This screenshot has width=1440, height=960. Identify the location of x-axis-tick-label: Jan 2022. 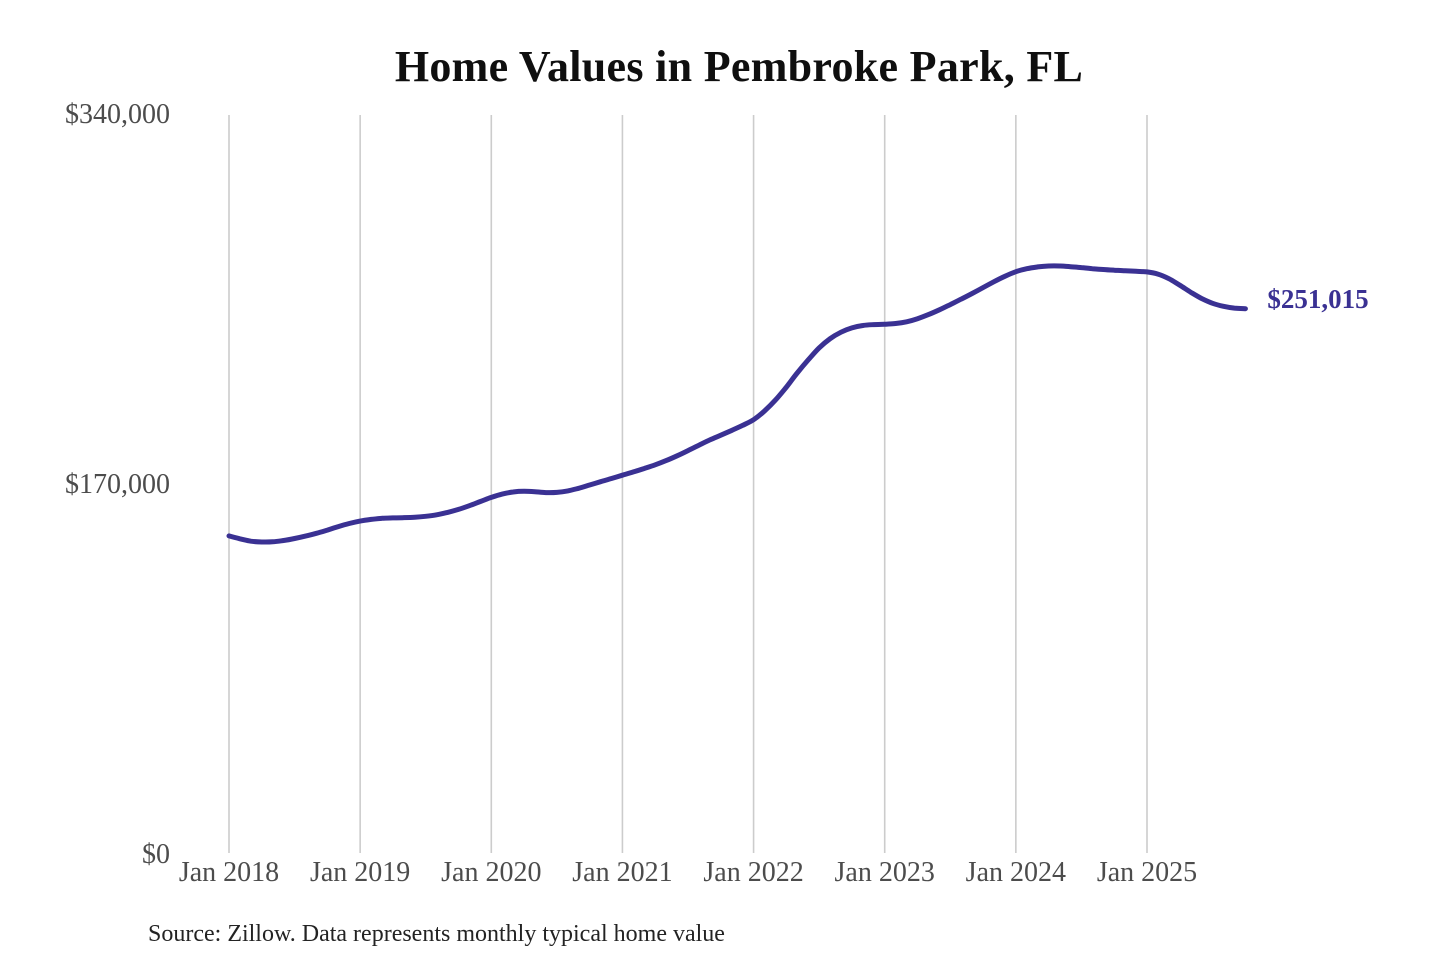
(753, 872).